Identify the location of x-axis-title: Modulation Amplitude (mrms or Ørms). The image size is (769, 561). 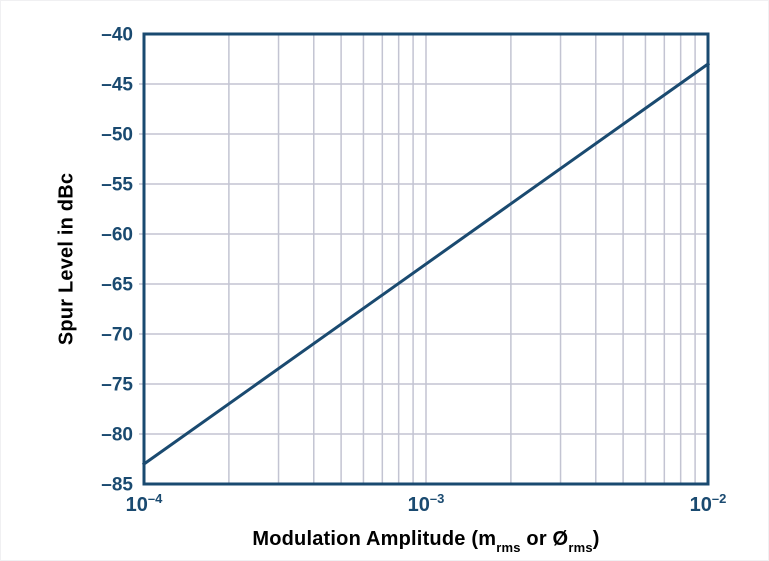
(426, 541).